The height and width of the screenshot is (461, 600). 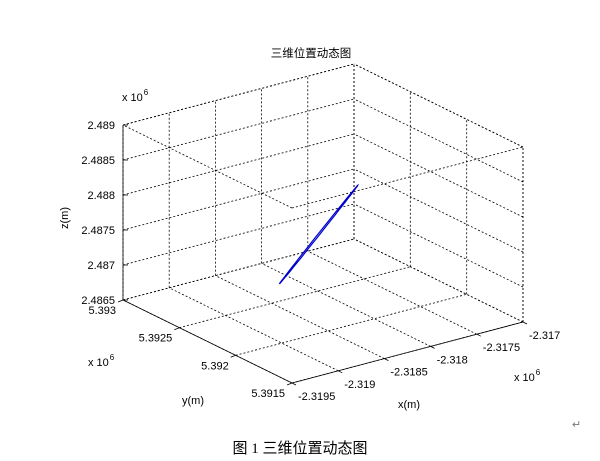 I want to click on x-tick-label: -2.318, so click(x=452, y=360).